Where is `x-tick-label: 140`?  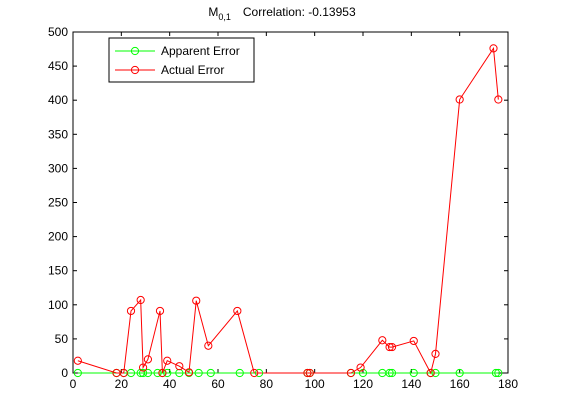 x-tick-label: 140 is located at coordinates (411, 384).